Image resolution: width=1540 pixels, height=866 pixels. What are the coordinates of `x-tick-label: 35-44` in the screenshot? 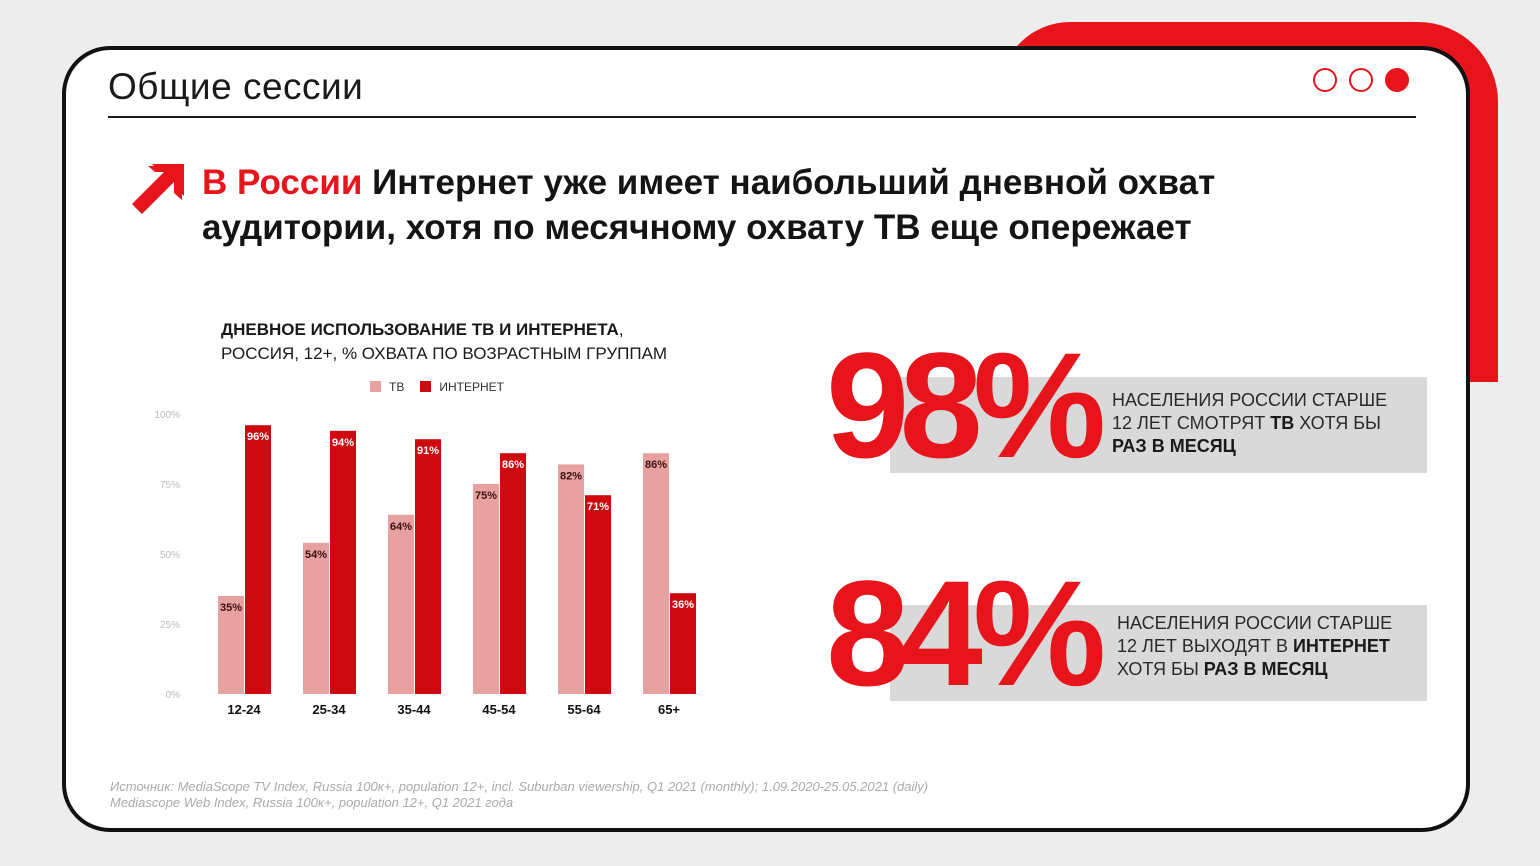 It's located at (414, 709).